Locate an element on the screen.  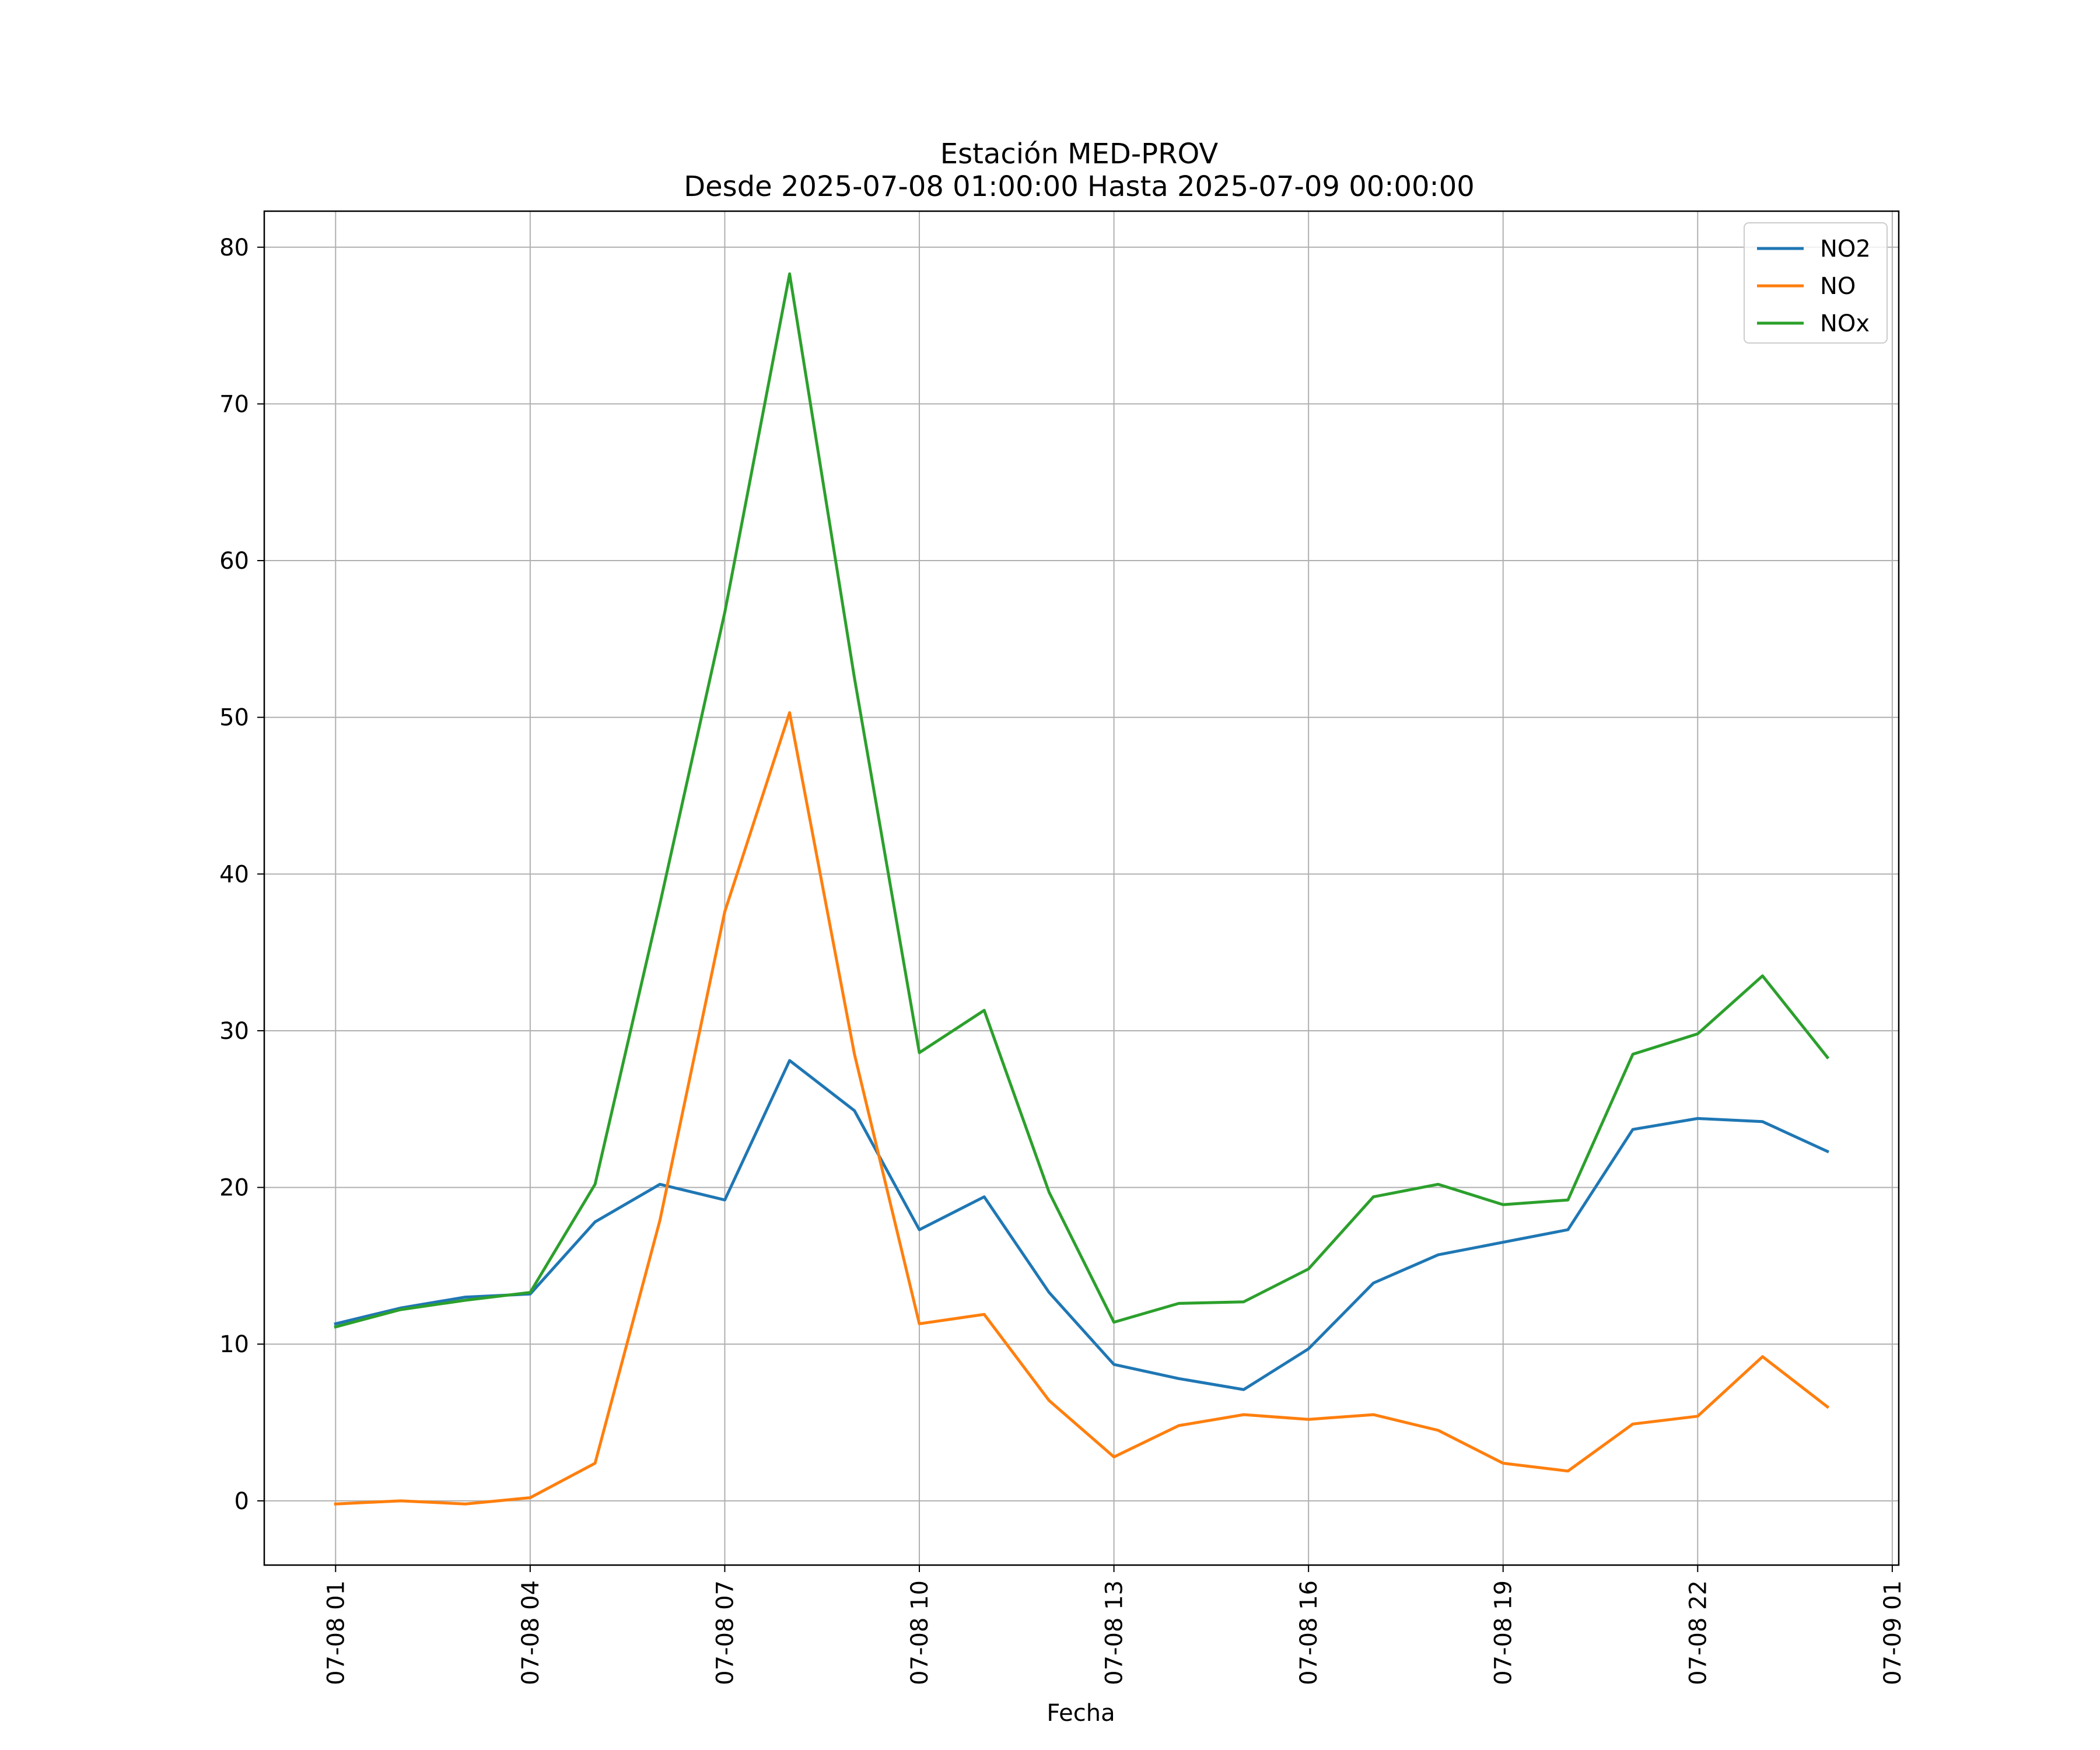
y-axis-ticks: 0 10 20 30 40 50 60 70 80 is located at coordinates (242, 875).